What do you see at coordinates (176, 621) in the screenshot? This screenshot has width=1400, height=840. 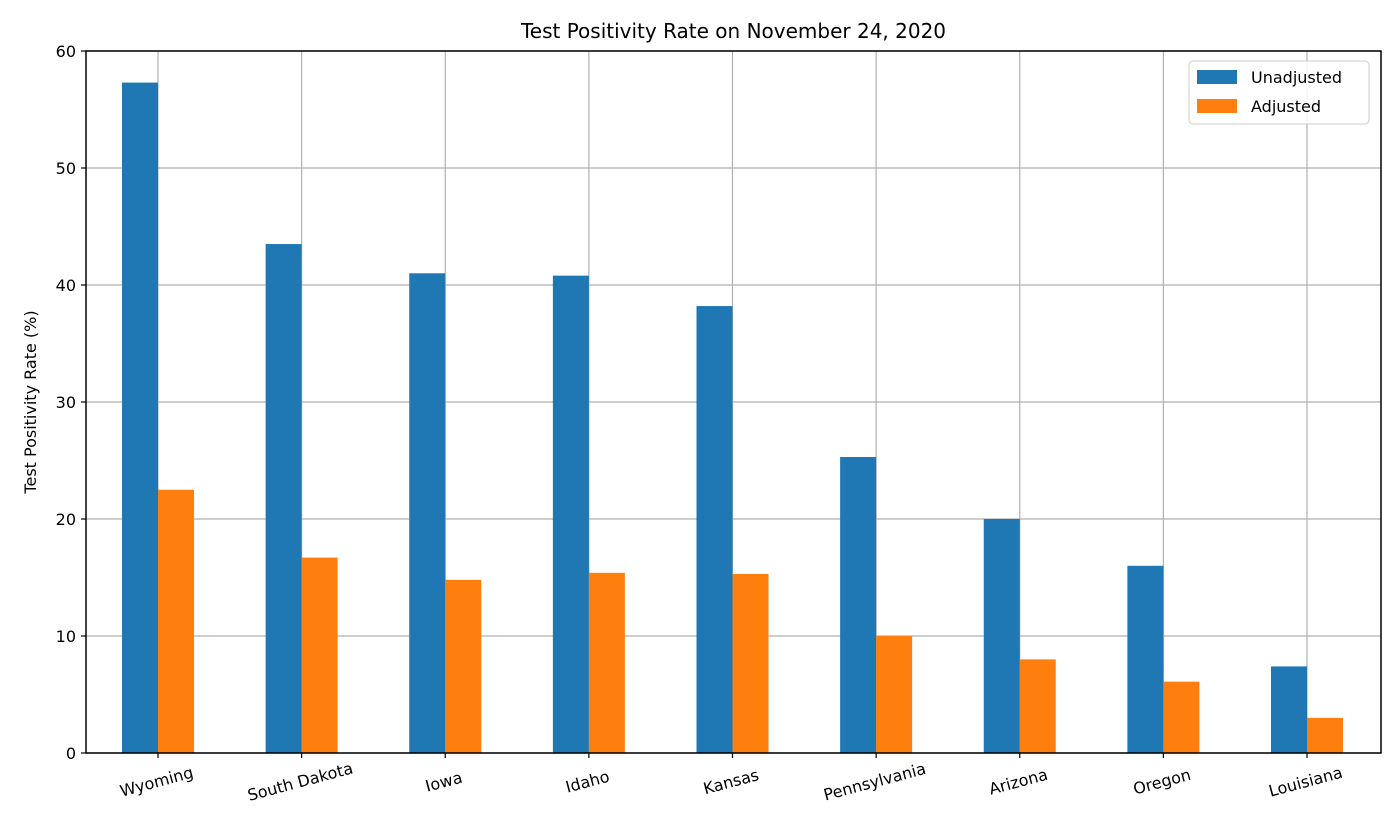 I see `bar-adjusted-wyoming` at bounding box center [176, 621].